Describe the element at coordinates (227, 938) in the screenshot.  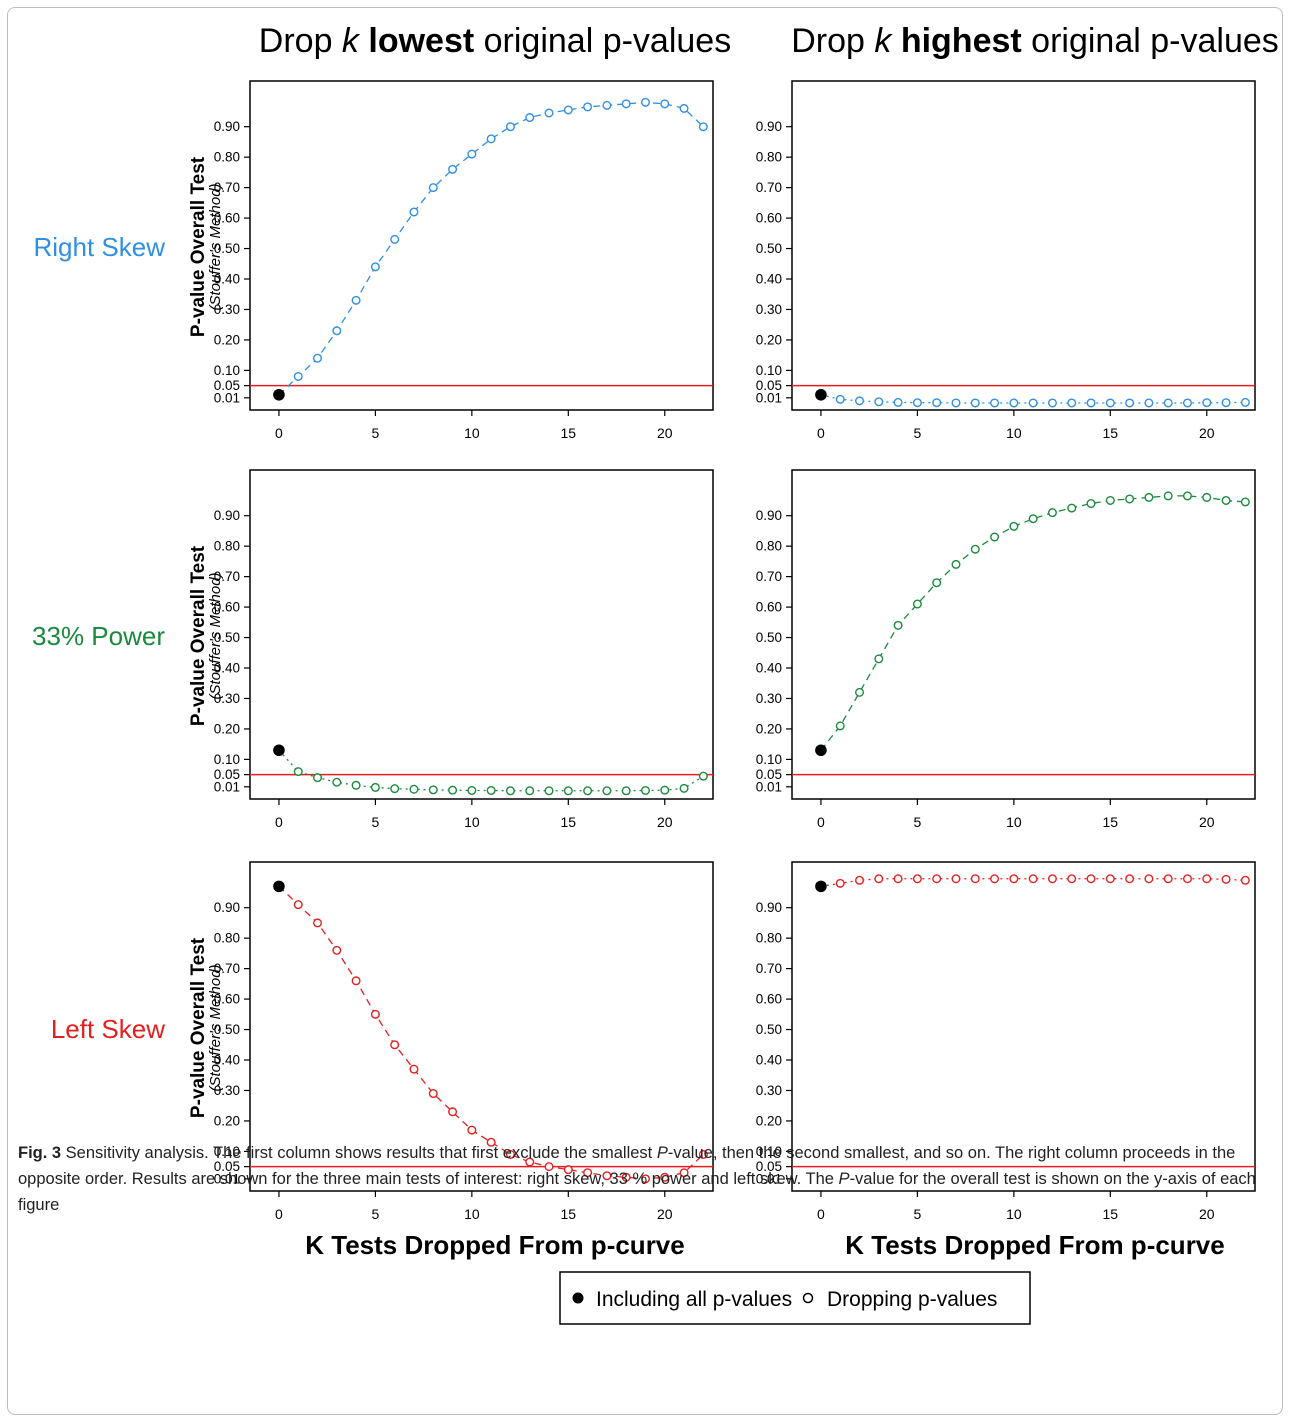
I see `y-tick-label: 0.80` at that location.